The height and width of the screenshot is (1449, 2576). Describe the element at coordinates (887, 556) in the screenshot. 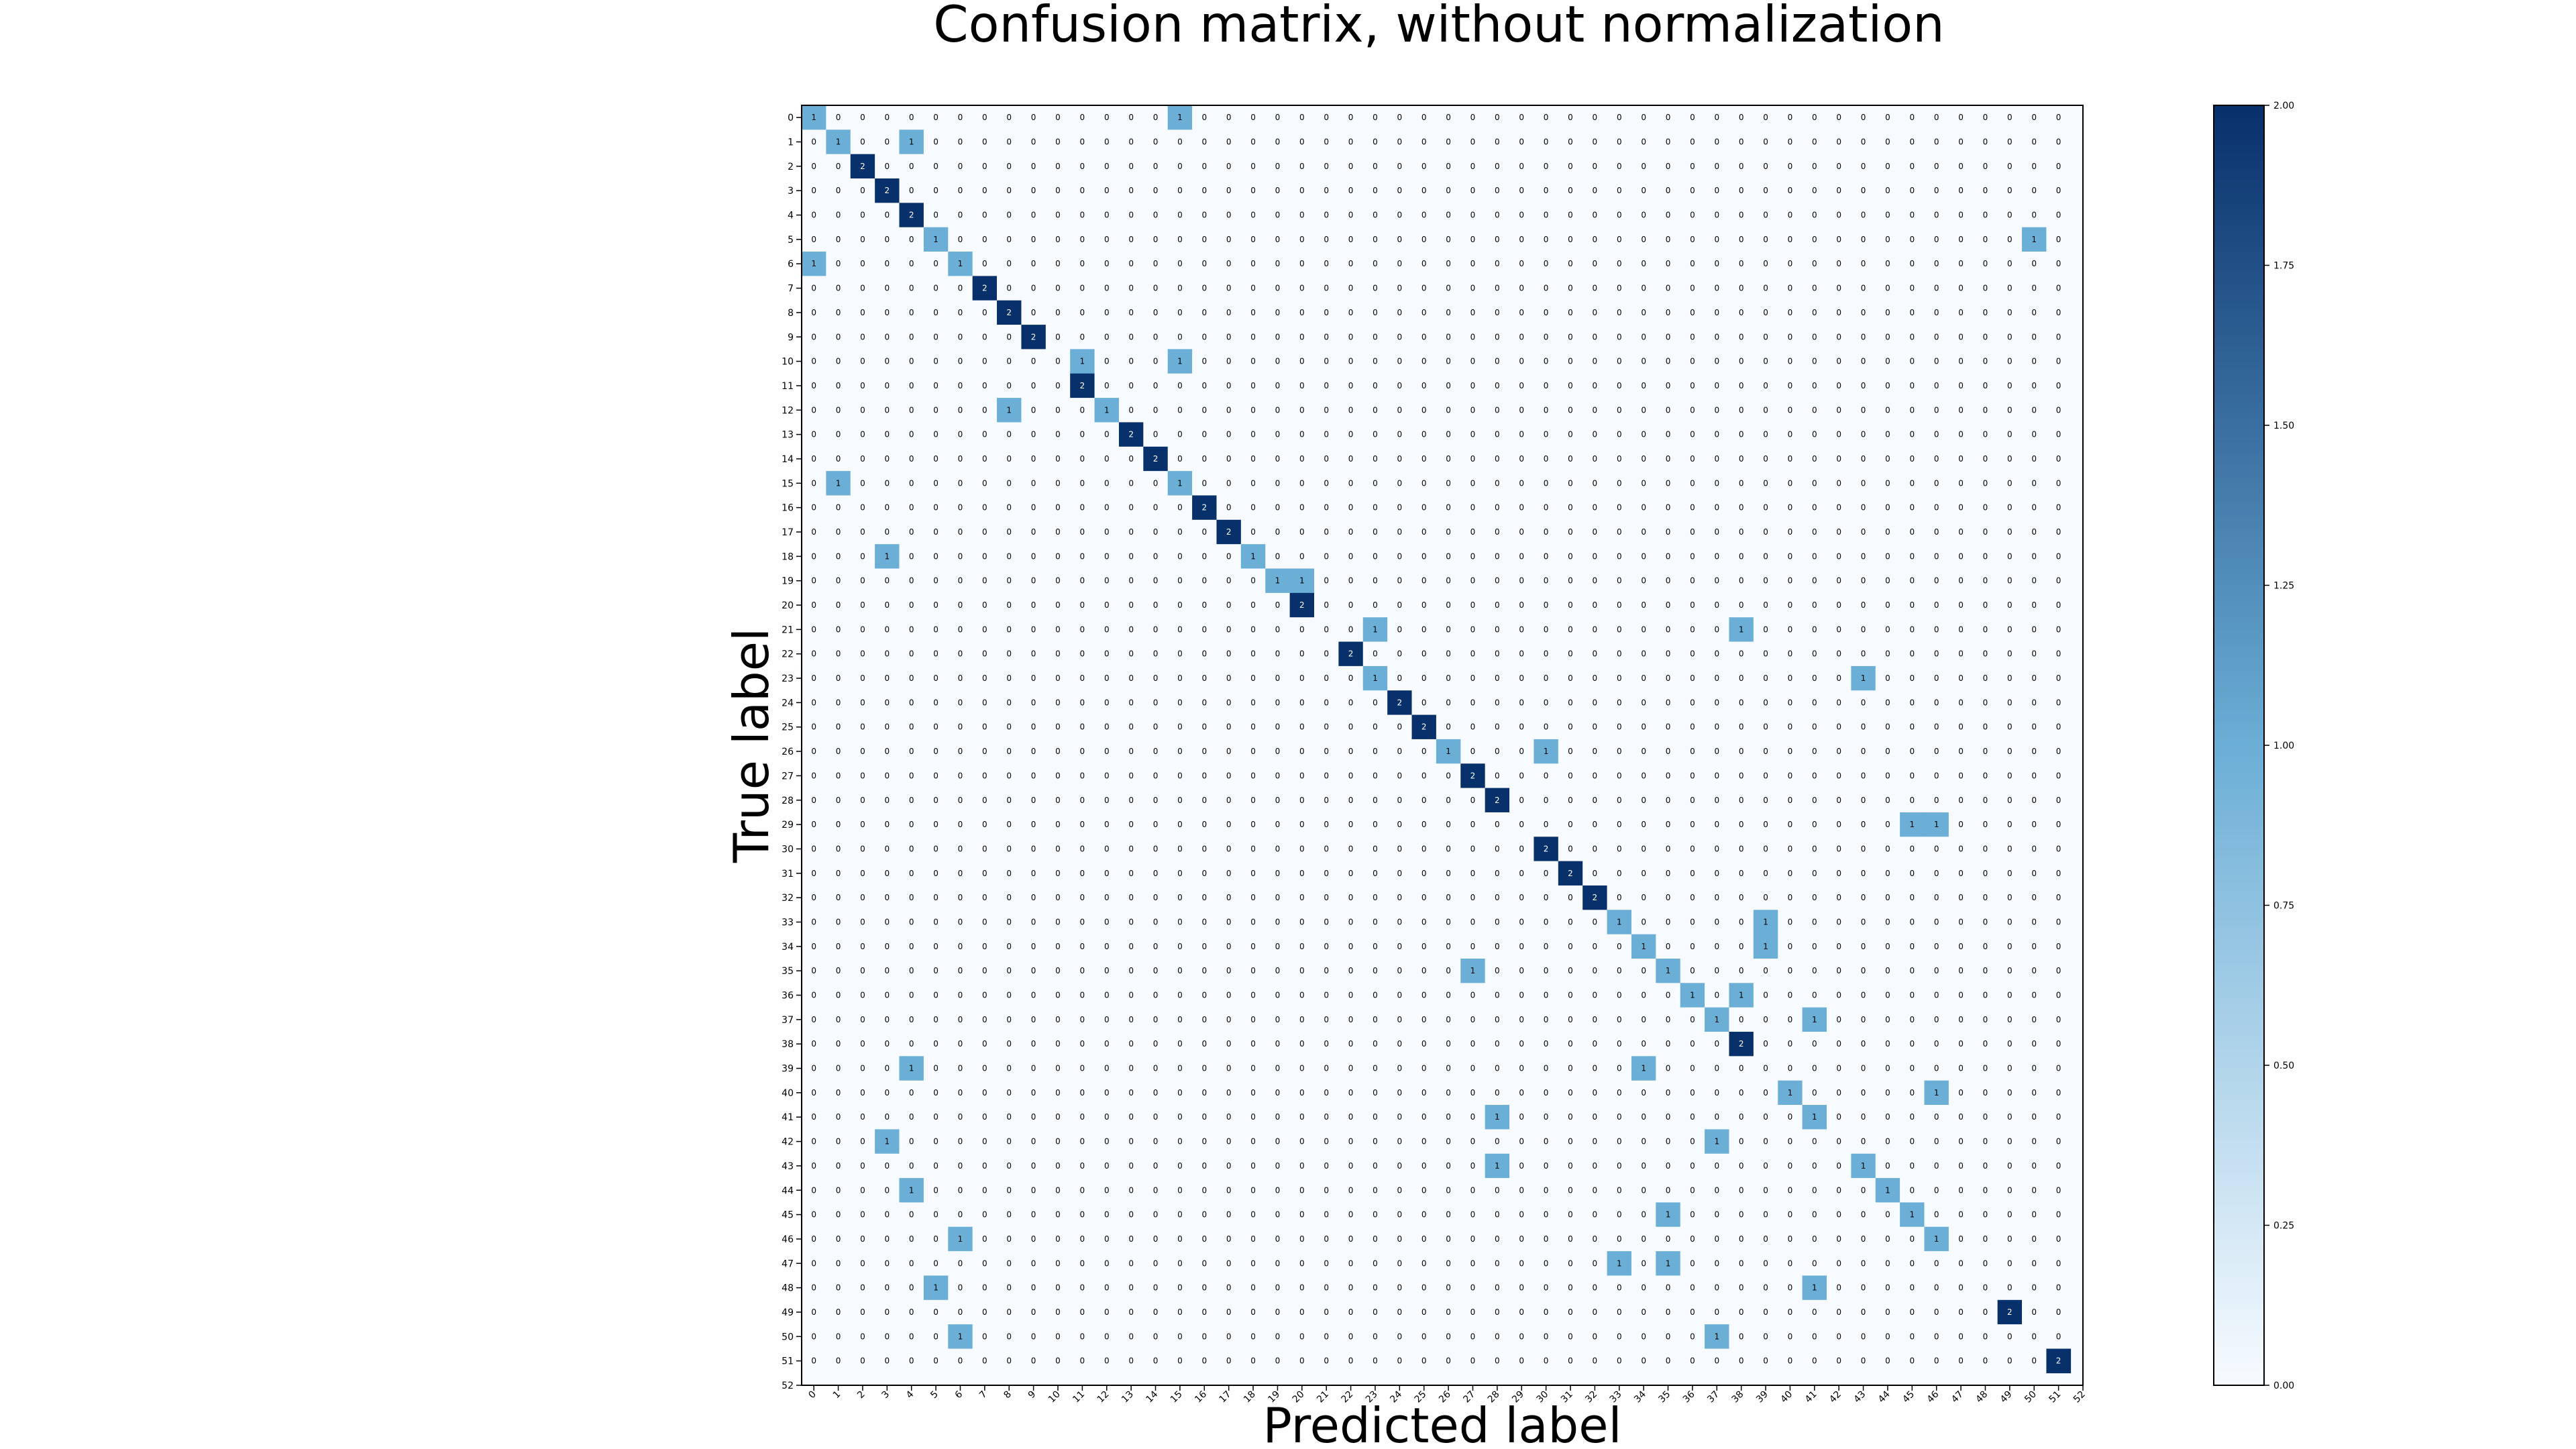

I see `heatmap-cell-label: 1` at that location.